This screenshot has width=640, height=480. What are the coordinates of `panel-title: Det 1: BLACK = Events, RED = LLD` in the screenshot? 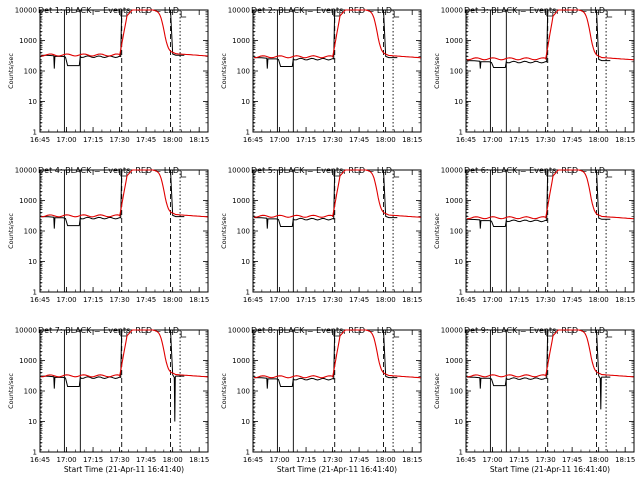 It's located at (108, 10).